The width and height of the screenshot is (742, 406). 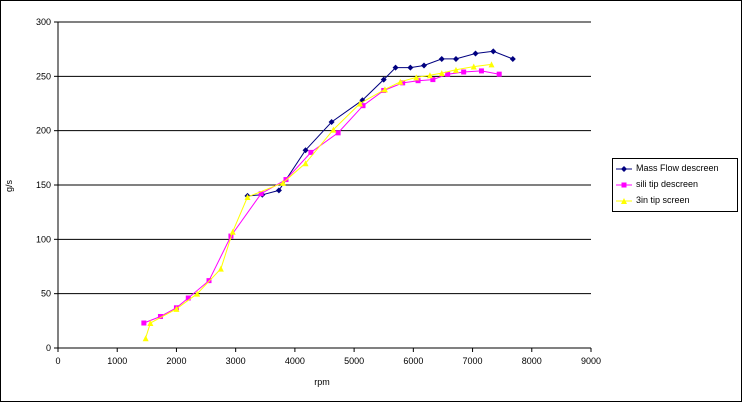 What do you see at coordinates (663, 200) in the screenshot?
I see `legend-label: 3in tip screen` at bounding box center [663, 200].